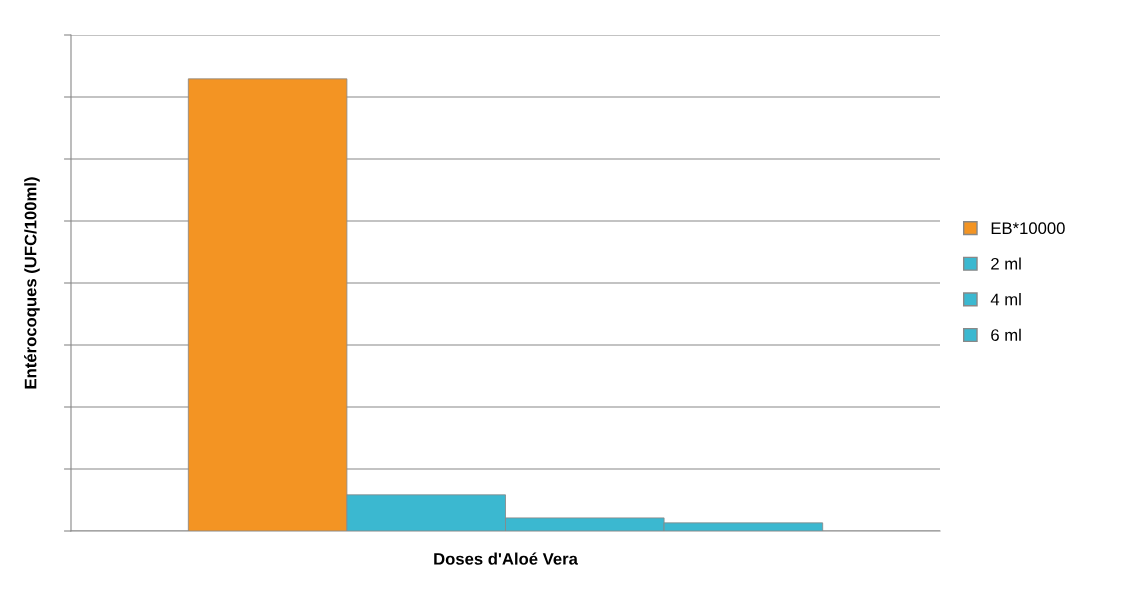 This screenshot has width=1132, height=607. Describe the element at coordinates (1006, 263) in the screenshot. I see `legend-label: 2 ml` at that location.